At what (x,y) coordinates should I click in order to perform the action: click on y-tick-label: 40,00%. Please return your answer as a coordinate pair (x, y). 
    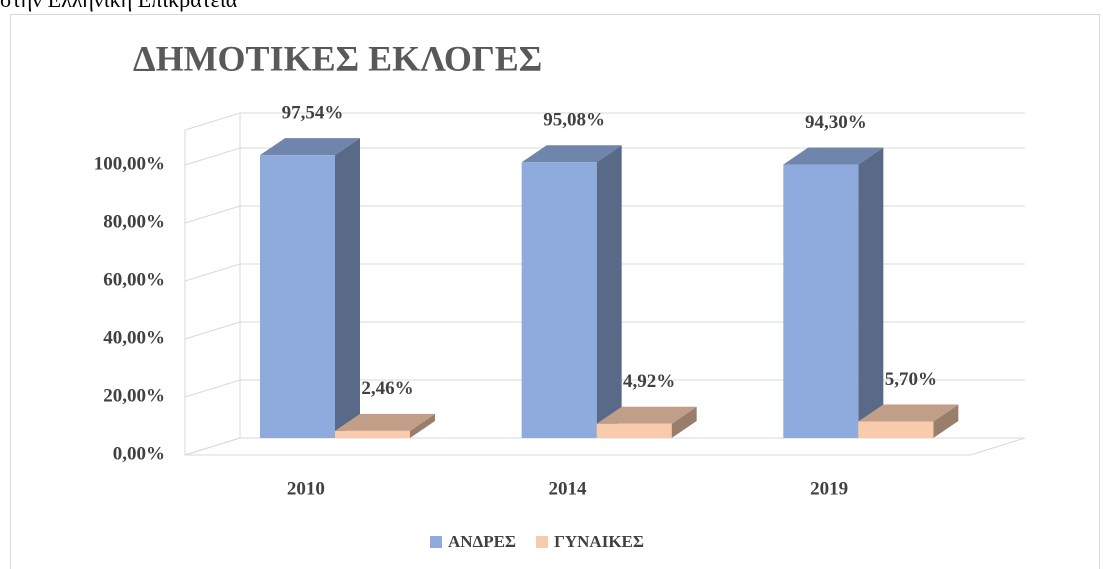
    Looking at the image, I should click on (134, 337).